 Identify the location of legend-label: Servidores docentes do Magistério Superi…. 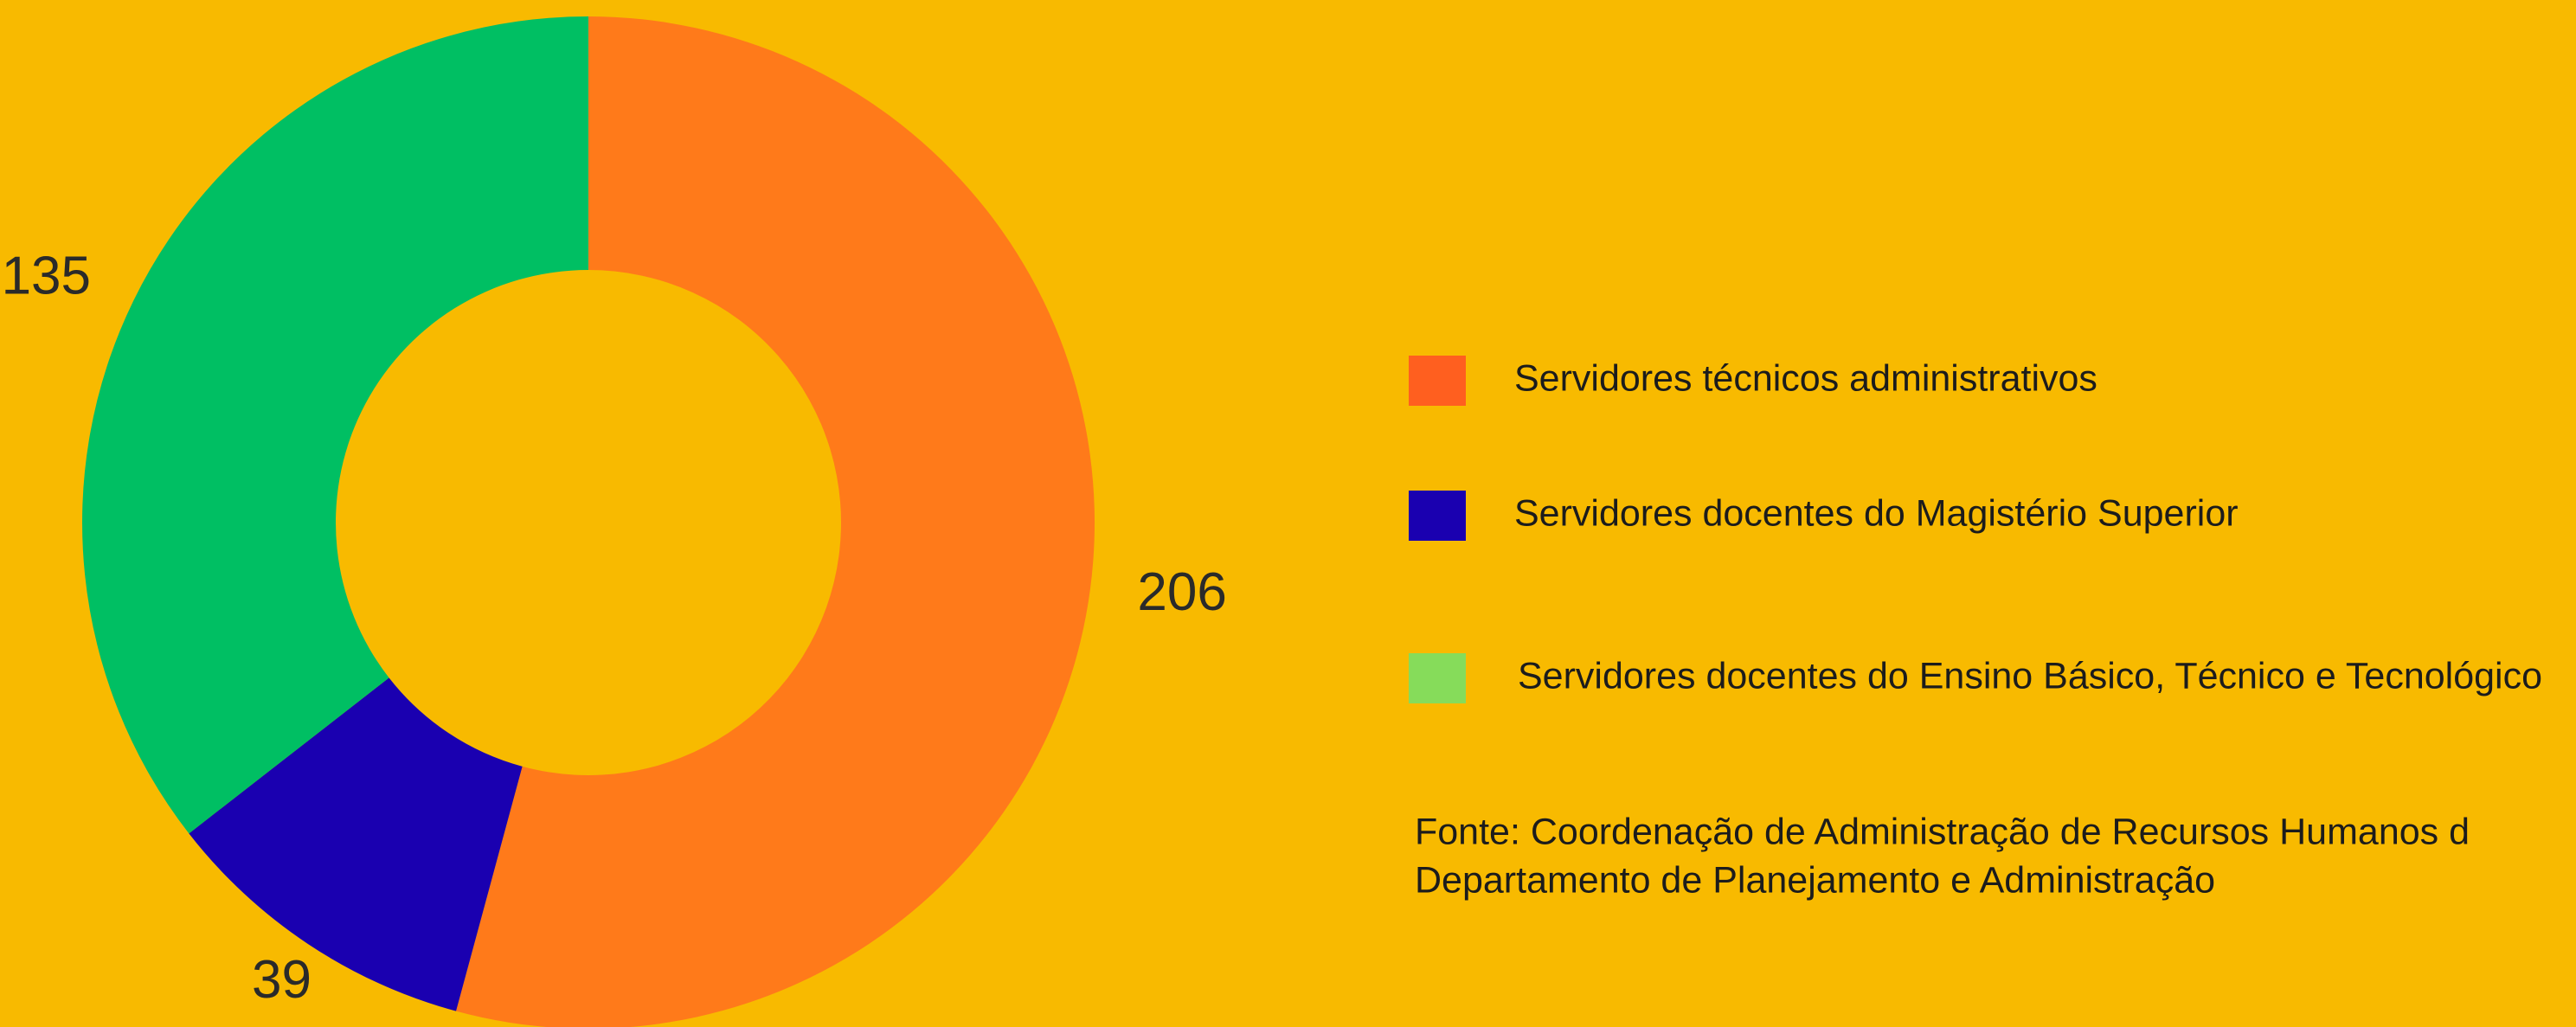
(1877, 513).